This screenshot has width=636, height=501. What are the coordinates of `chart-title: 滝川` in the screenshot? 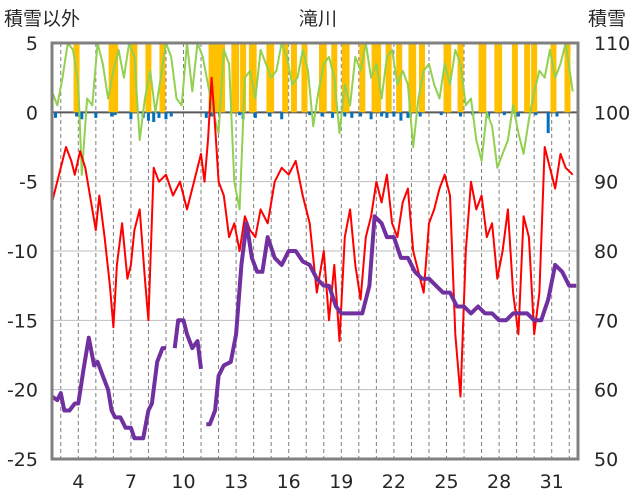 It's located at (318, 19).